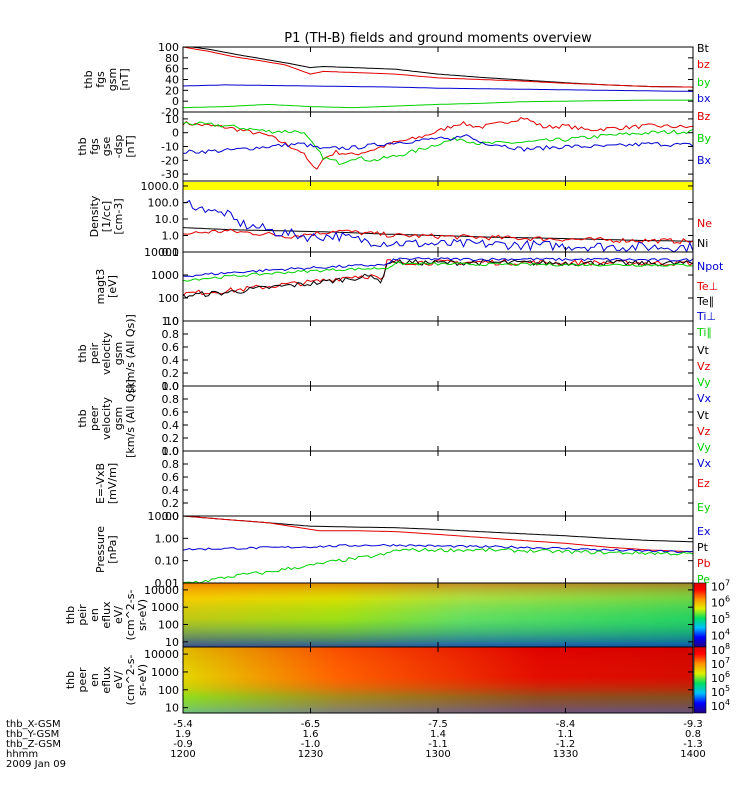 The height and width of the screenshot is (800, 750). I want to click on legend-bx: Bx, so click(704, 160).